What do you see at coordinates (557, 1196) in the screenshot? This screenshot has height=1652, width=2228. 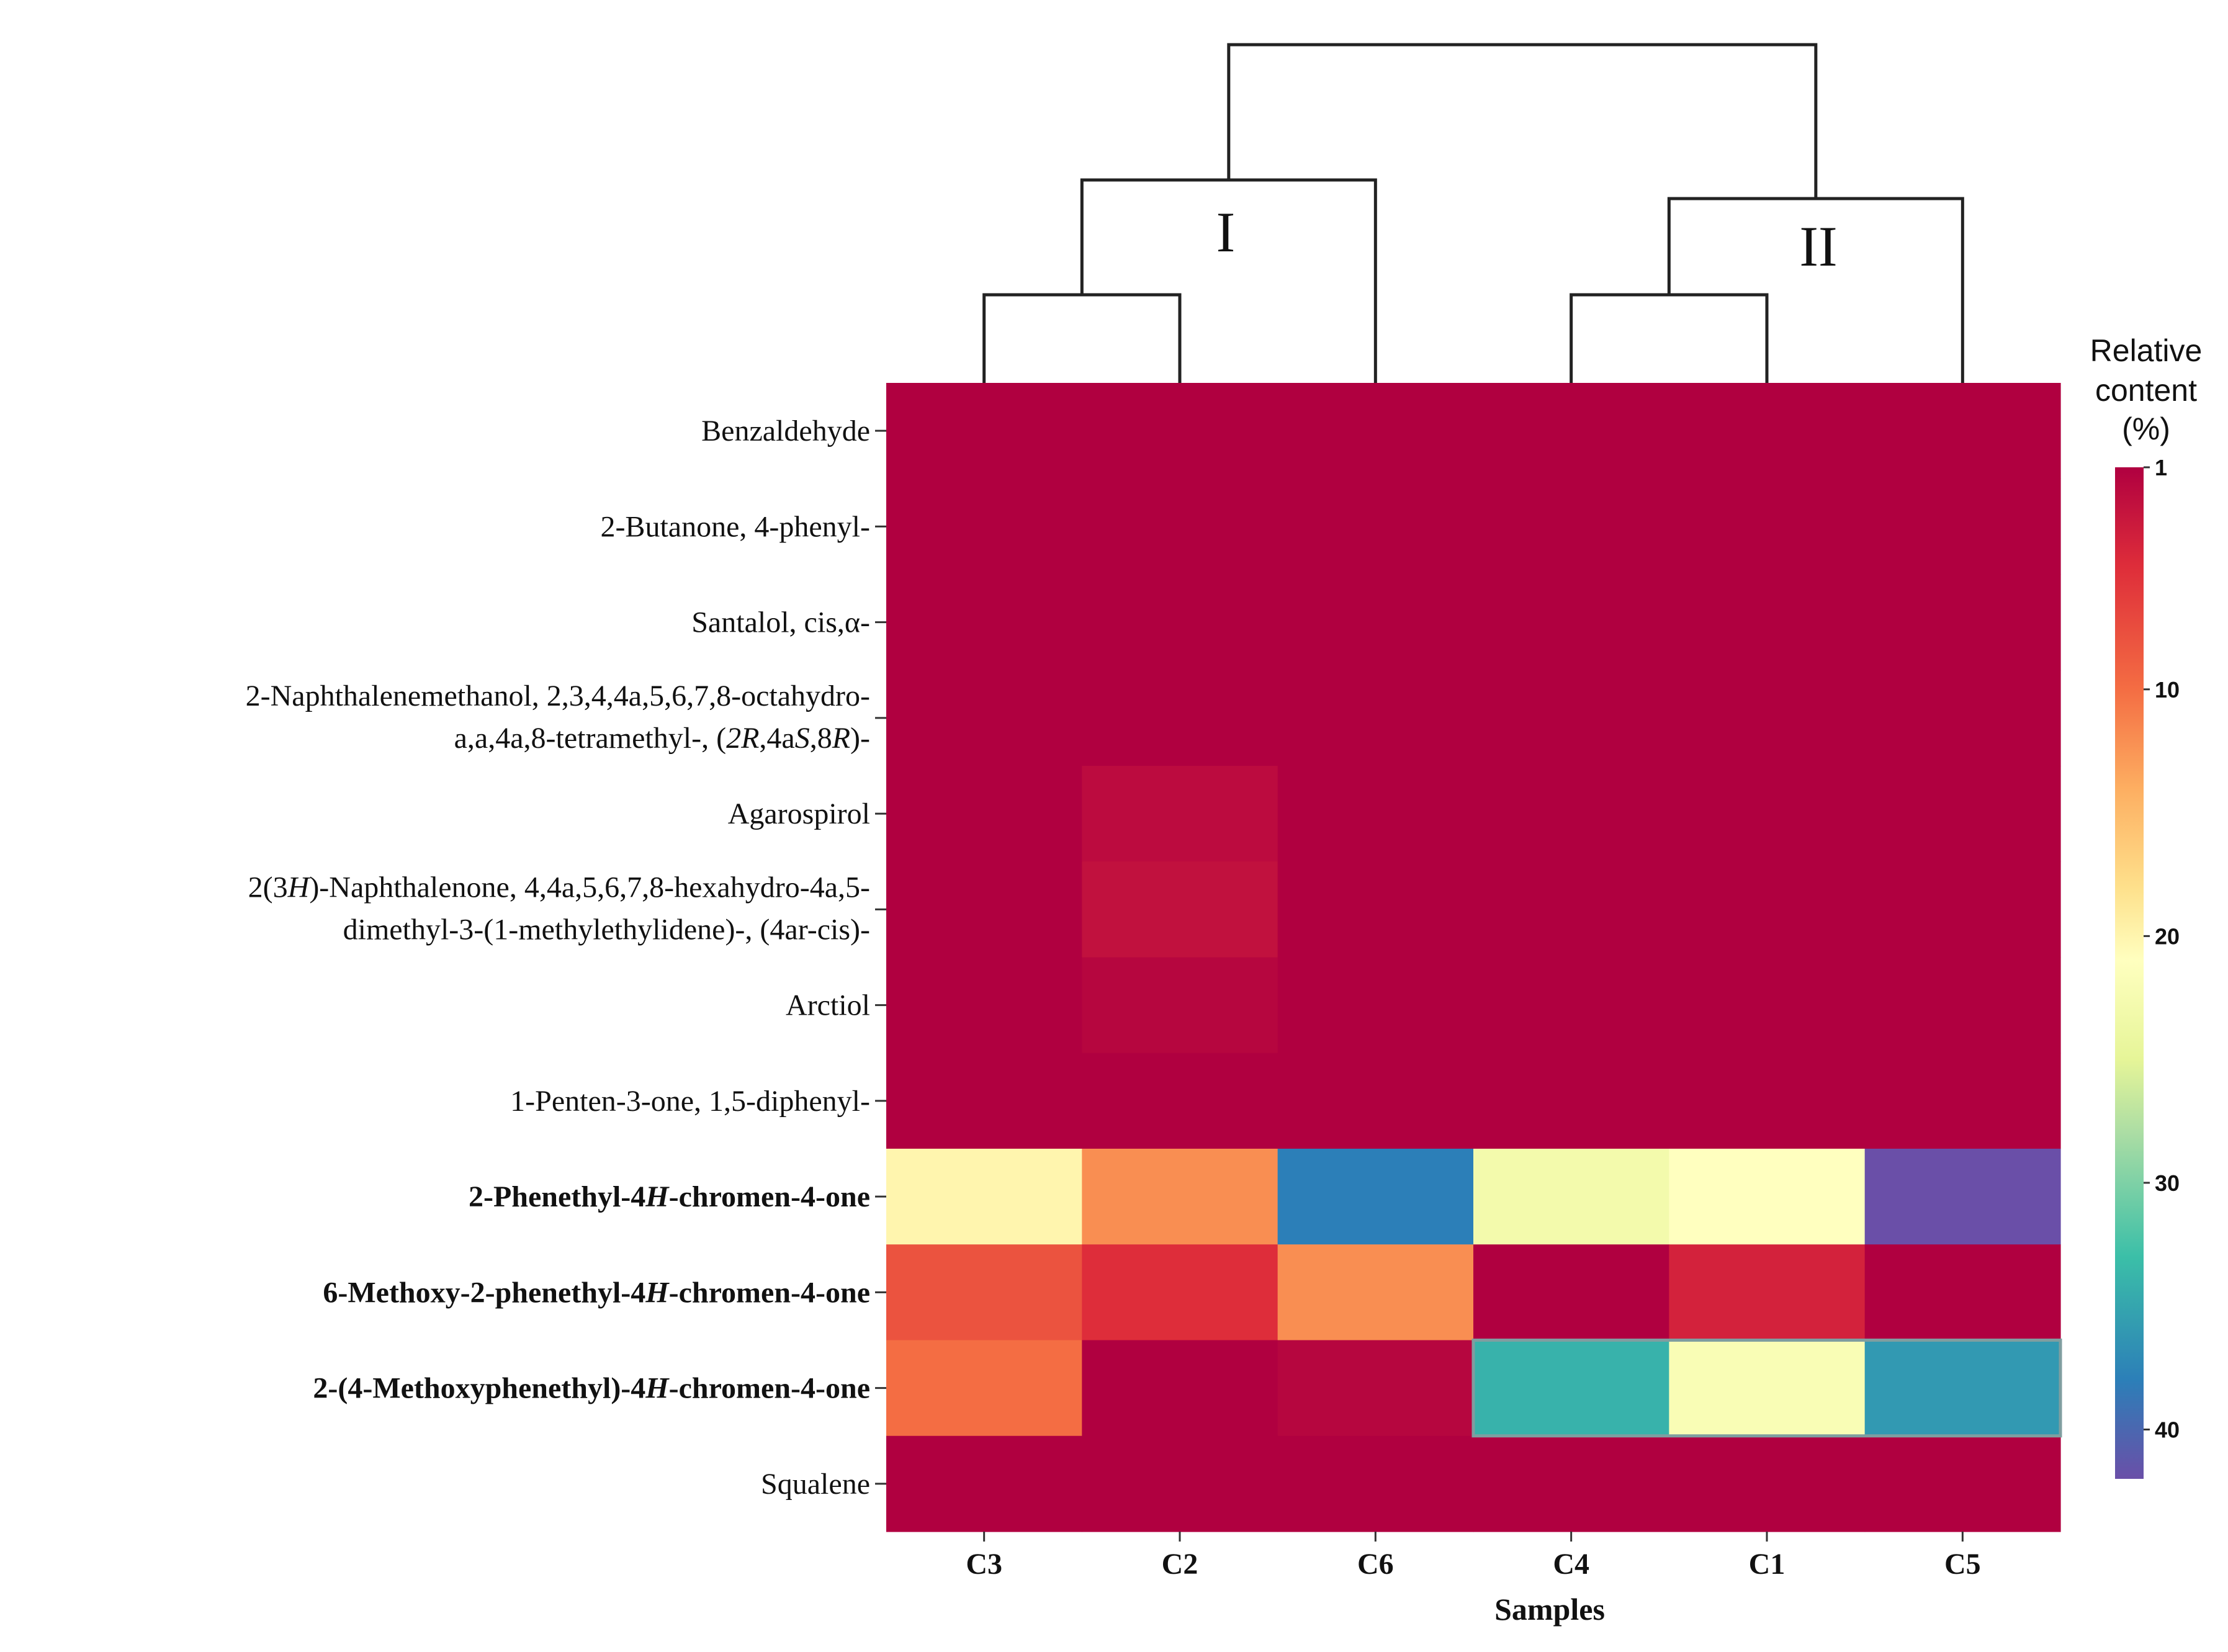 I see `row-label-part: 2-Phenethyl-4` at bounding box center [557, 1196].